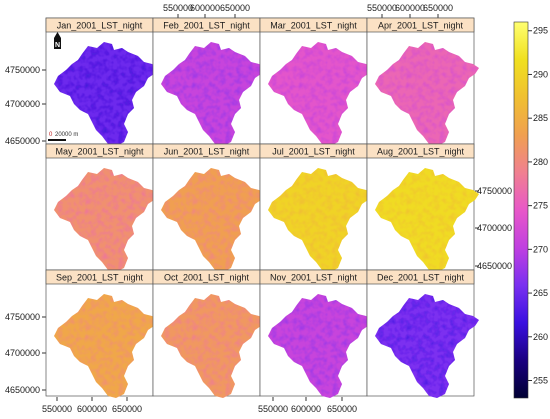 The image size is (550, 419). Describe the element at coordinates (57, 45) in the screenshot. I see `north-arrow-label: N` at that location.